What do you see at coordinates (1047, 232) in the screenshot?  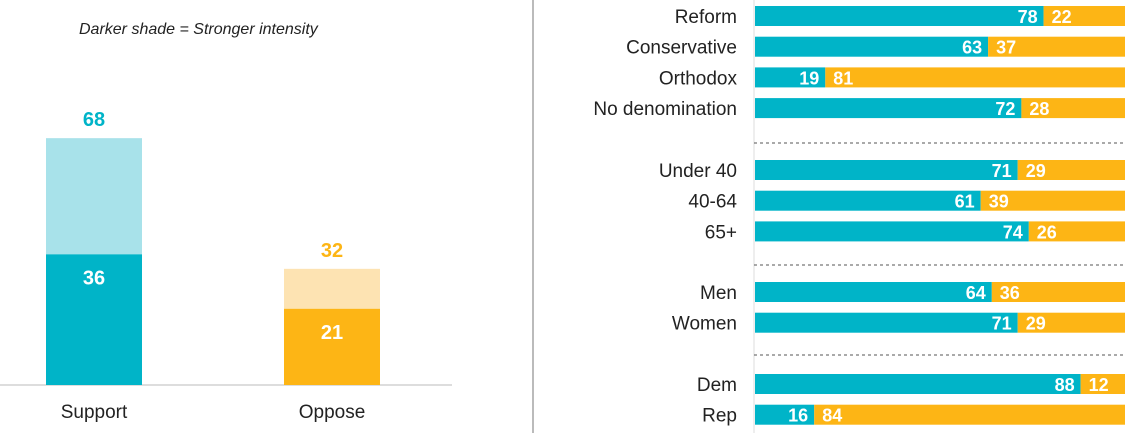 I see `oppose-value: 26` at bounding box center [1047, 232].